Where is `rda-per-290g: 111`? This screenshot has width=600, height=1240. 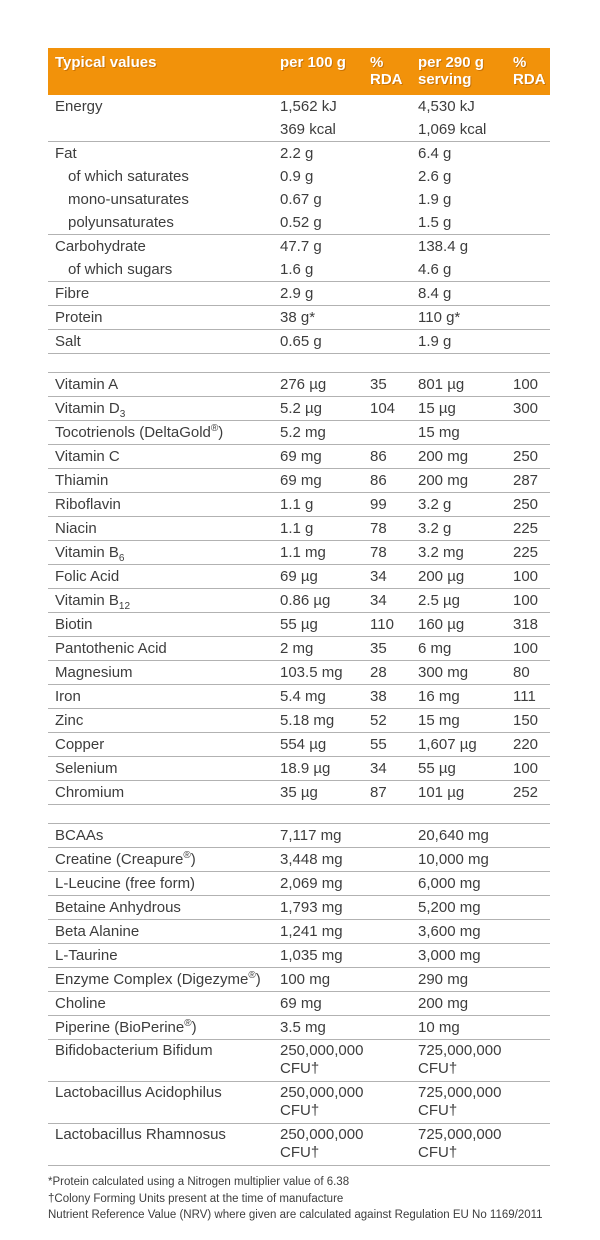 rda-per-290g: 111 is located at coordinates (524, 696).